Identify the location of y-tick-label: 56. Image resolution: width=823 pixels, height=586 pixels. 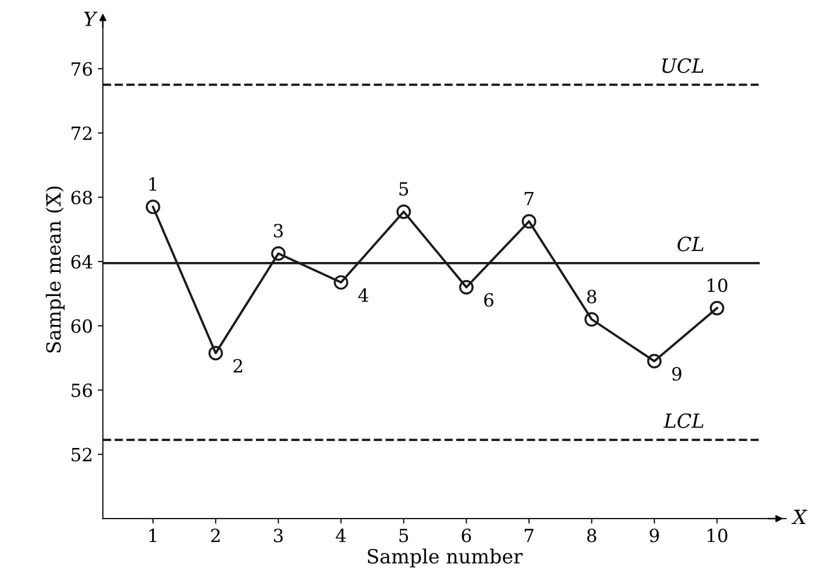
(82, 391).